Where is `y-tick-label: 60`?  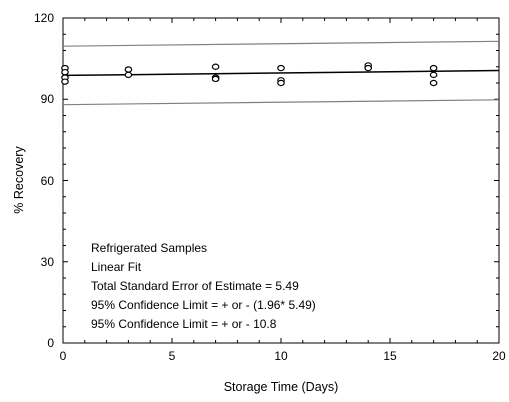 y-tick-label: 60 is located at coordinates (48, 181).